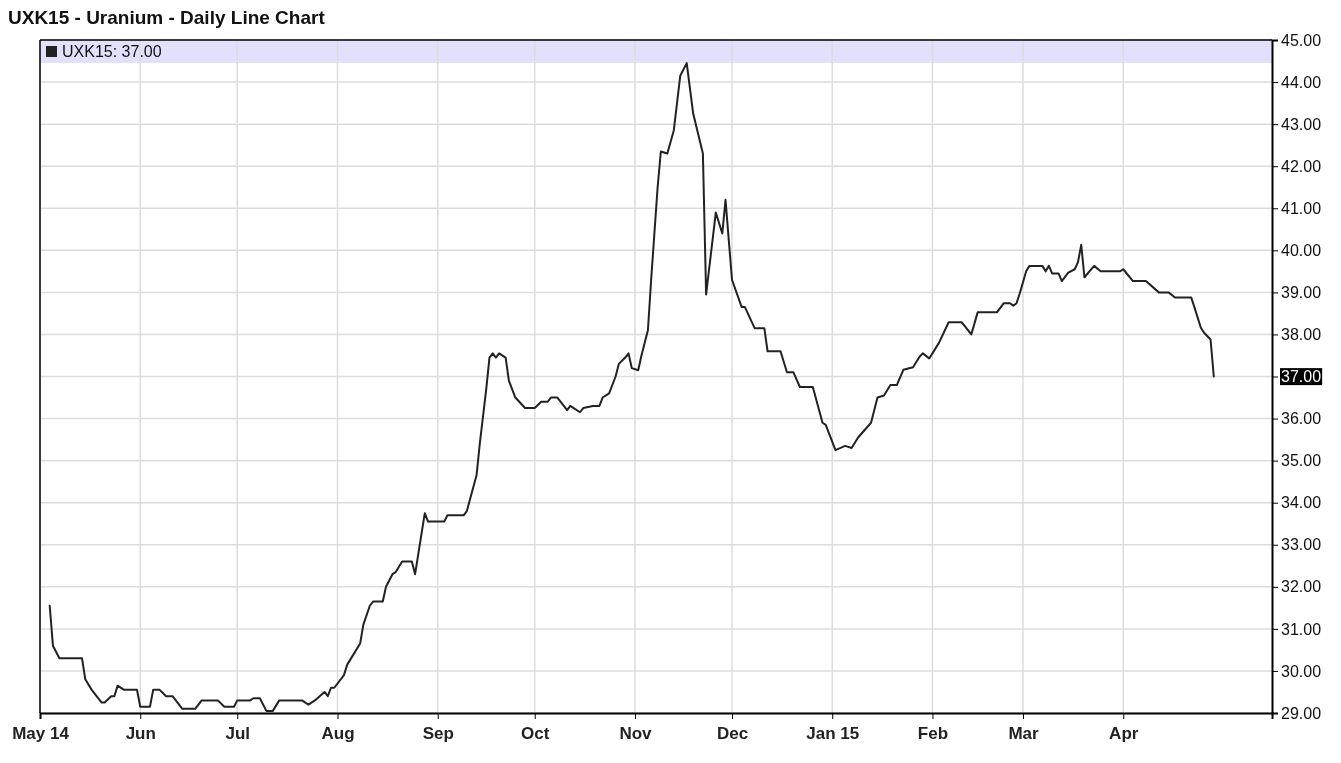 This screenshot has height=763, width=1341. Describe the element at coordinates (1301, 292) in the screenshot. I see `y-tick-label: 39.00` at that location.